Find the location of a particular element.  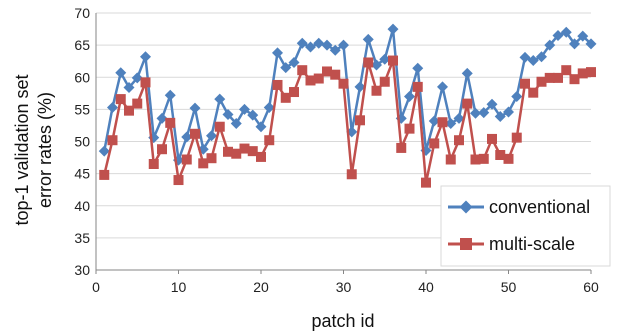

x-tick-label: 10 is located at coordinates (179, 287).